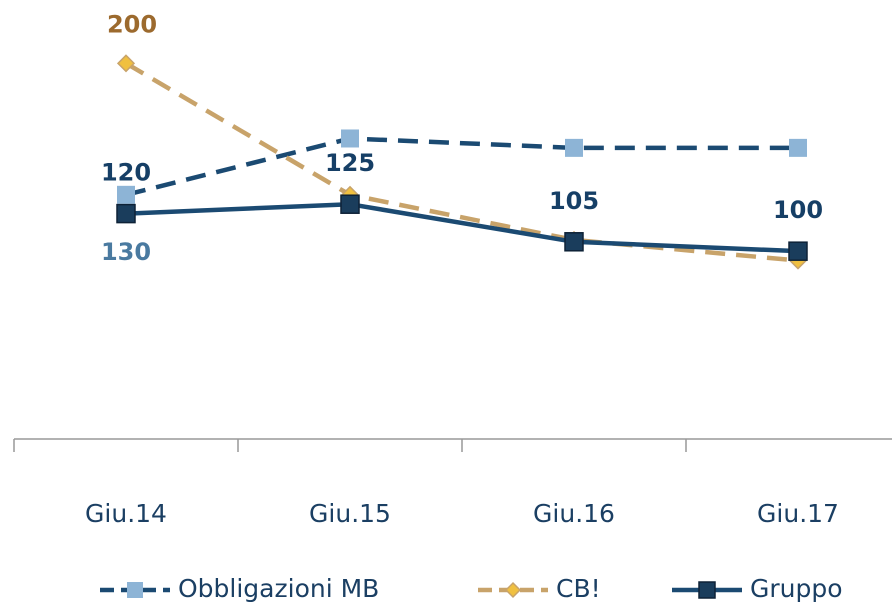 This screenshot has height=608, width=892. What do you see at coordinates (132, 24) in the screenshot?
I see `data-label: 200` at bounding box center [132, 24].